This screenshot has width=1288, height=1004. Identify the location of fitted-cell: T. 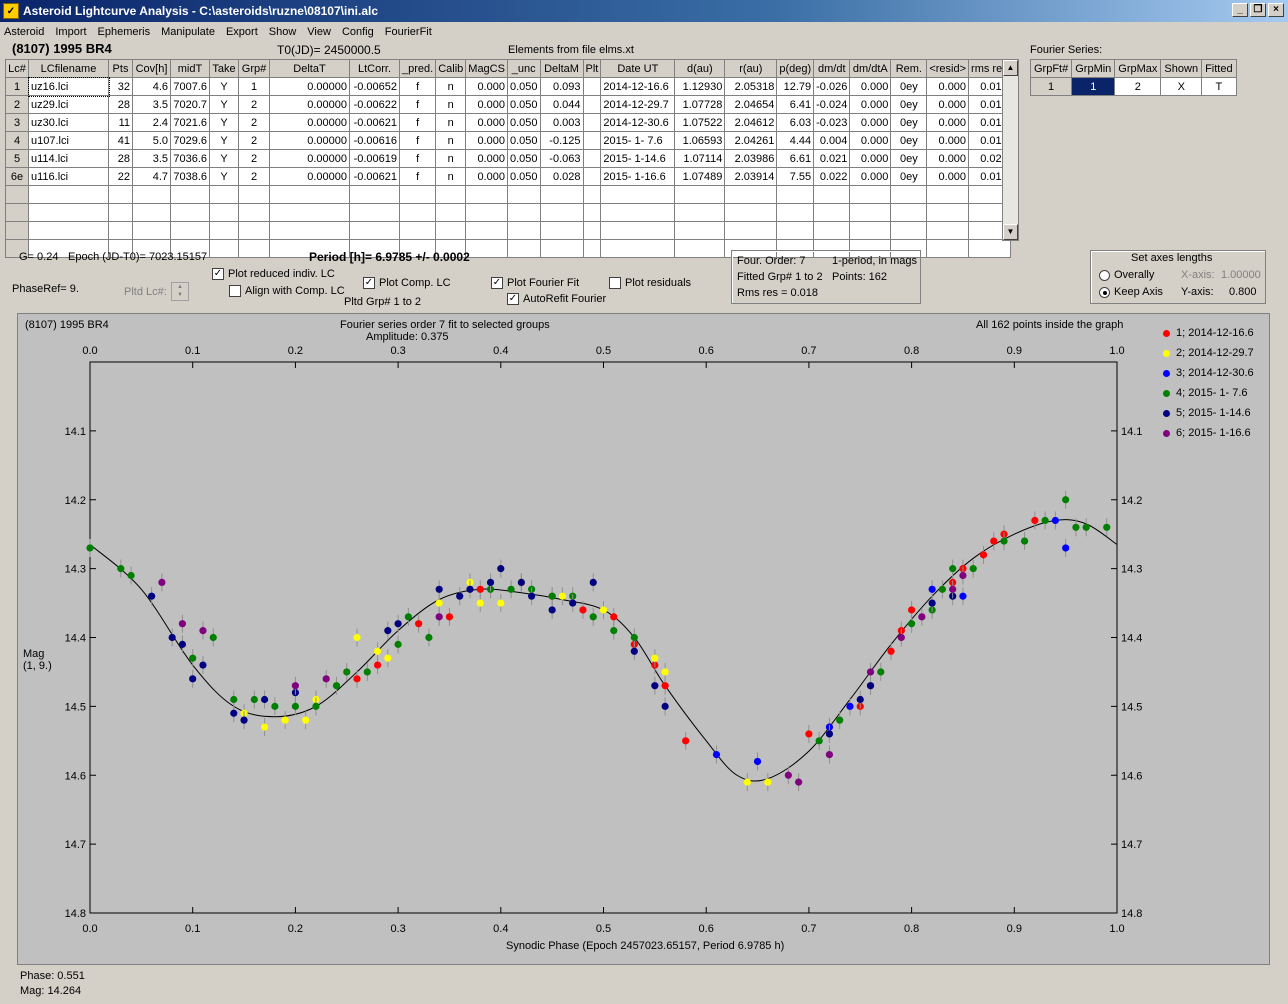
(1219, 86).